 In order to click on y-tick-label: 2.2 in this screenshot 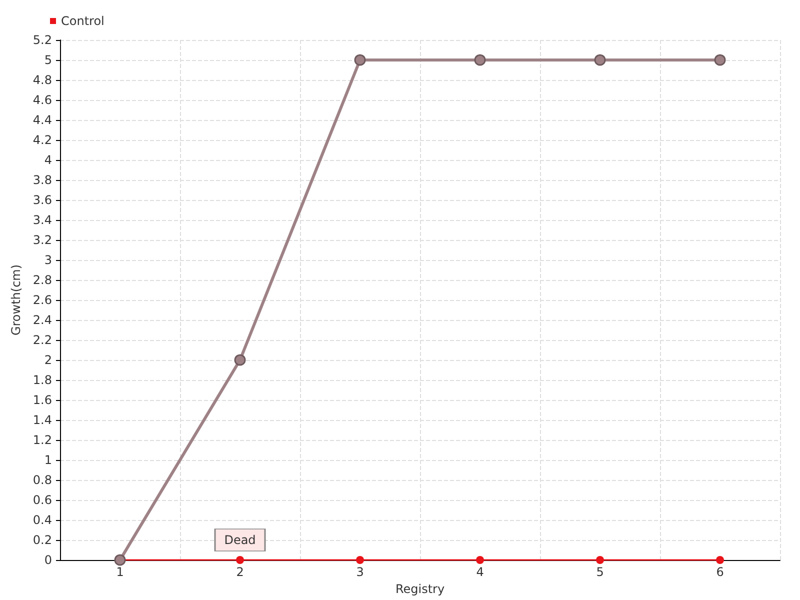, I will do `click(42, 340)`.